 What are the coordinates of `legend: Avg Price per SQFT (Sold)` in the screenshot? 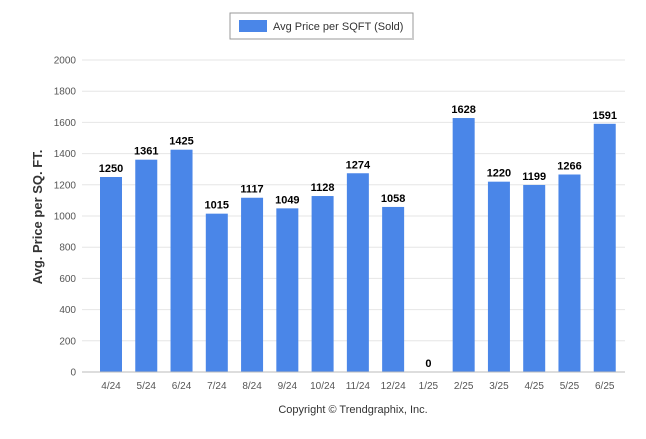 It's located at (321, 26).